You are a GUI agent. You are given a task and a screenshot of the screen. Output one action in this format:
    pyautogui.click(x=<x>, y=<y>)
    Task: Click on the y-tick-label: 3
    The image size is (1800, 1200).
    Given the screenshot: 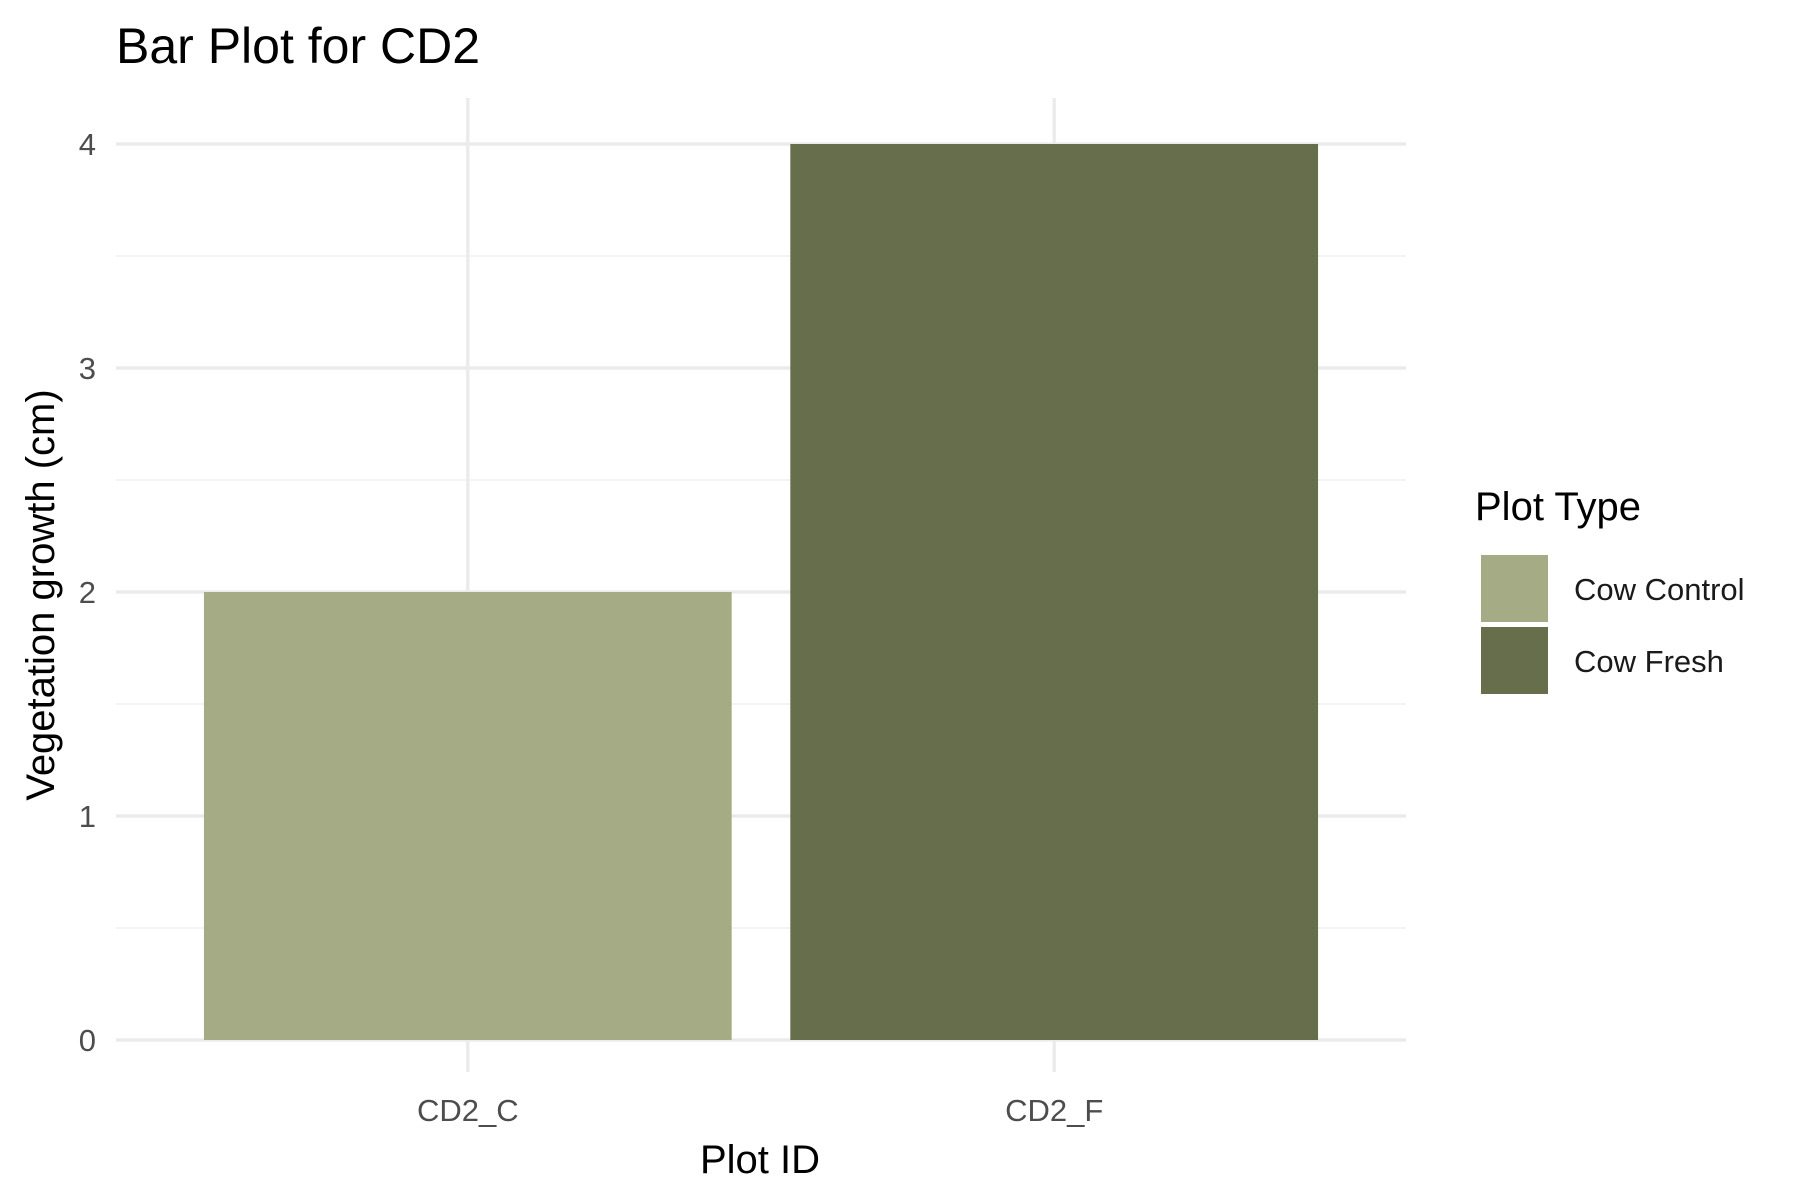 What is the action you would take?
    pyautogui.click(x=87, y=368)
    